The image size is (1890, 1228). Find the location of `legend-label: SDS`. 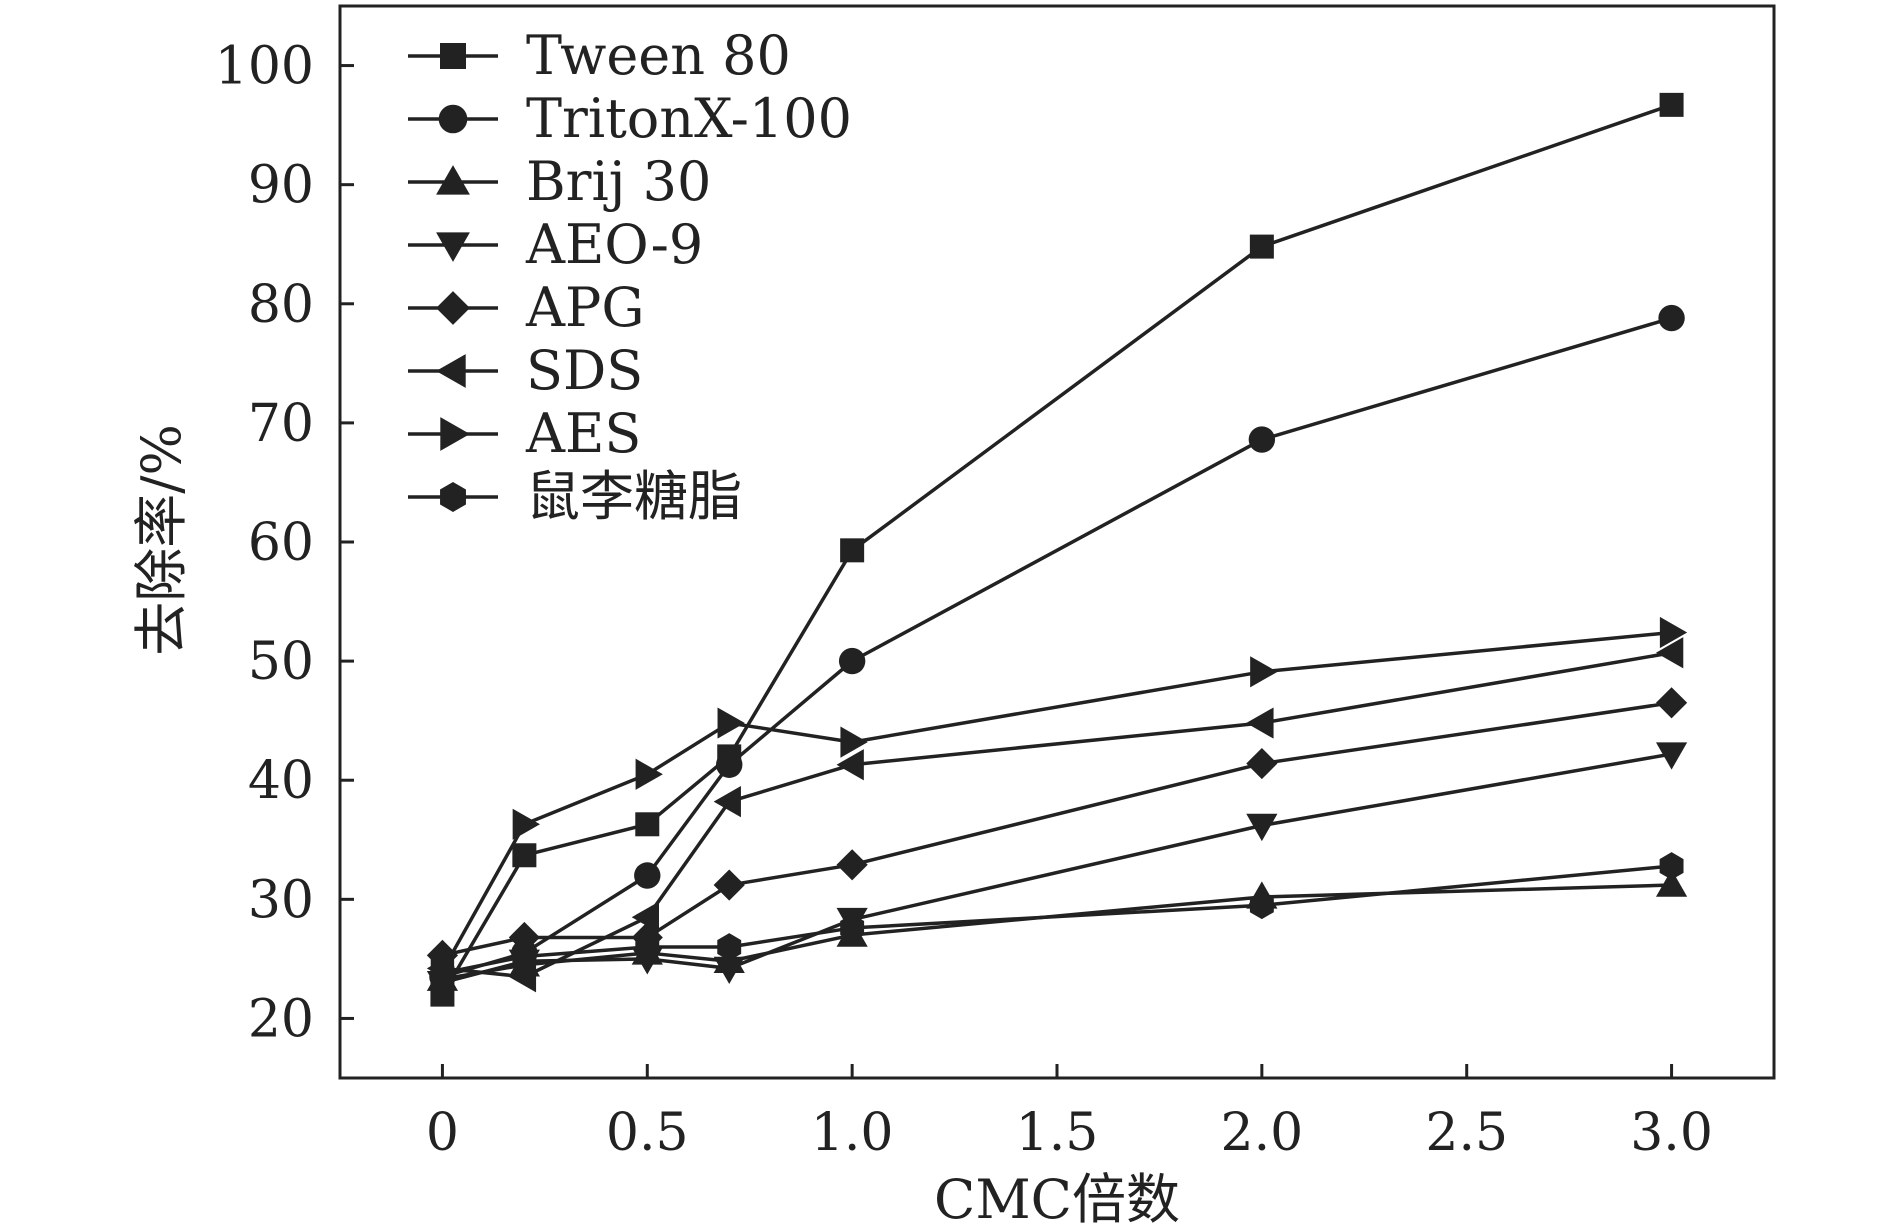

legend-label: SDS is located at coordinates (584, 370).